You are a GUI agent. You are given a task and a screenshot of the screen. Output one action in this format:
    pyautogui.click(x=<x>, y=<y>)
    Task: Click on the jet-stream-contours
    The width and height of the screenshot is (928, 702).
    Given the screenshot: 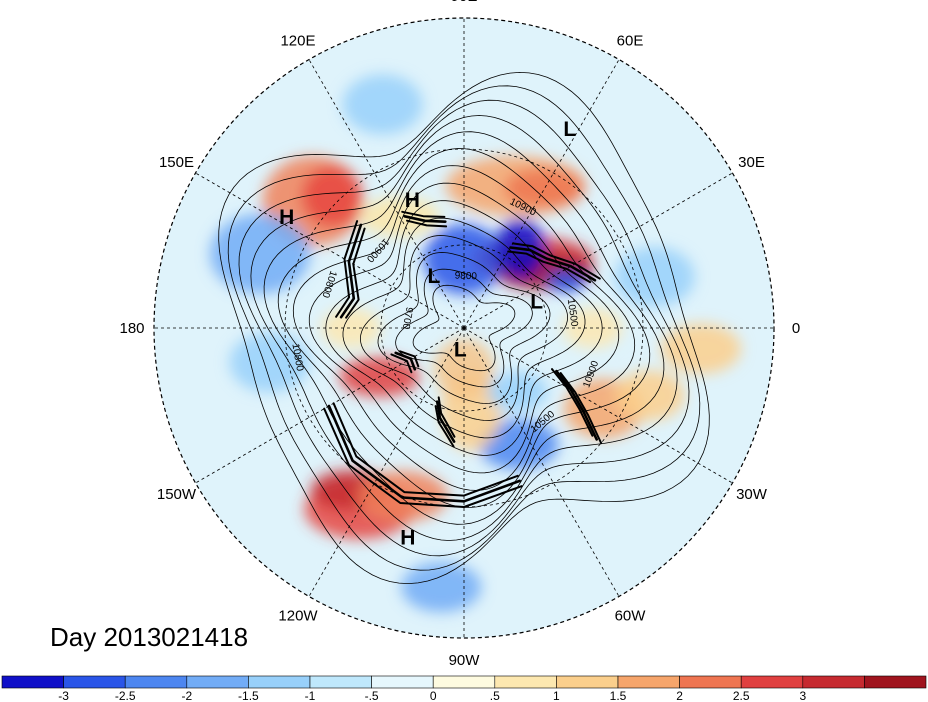 What is the action you would take?
    pyautogui.click(x=463, y=359)
    